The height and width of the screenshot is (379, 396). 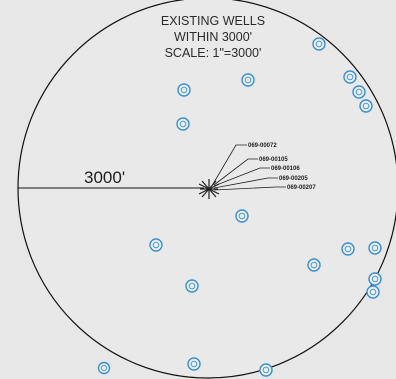 What do you see at coordinates (213, 53) in the screenshot?
I see `map-title-line-3: SCALE: 1"=3000'` at bounding box center [213, 53].